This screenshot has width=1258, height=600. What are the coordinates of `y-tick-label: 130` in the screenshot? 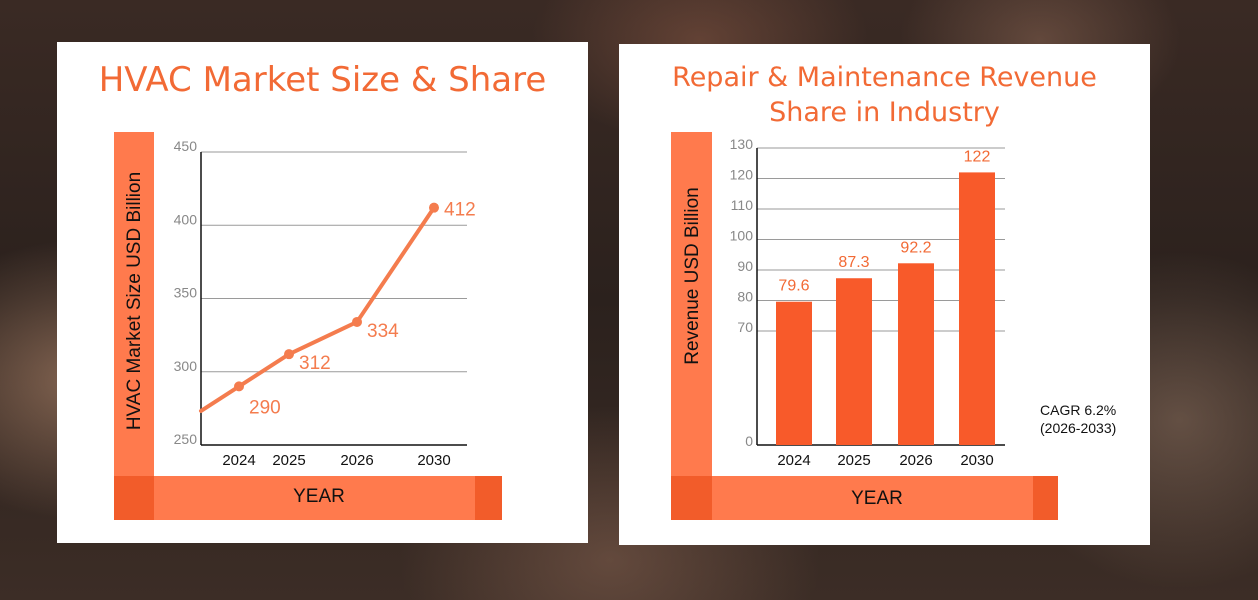 It's located at (742, 144).